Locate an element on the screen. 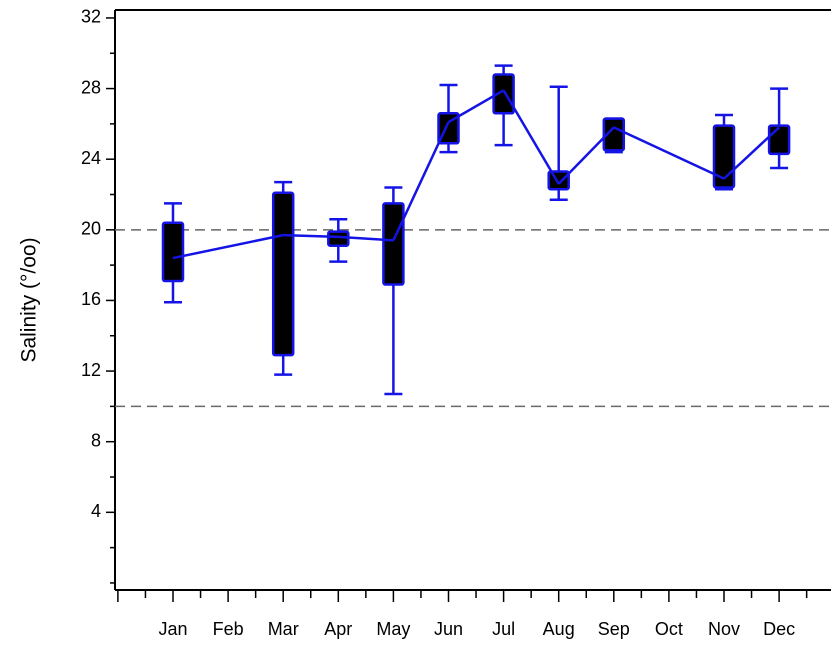  x-tick-label: Dec is located at coordinates (779, 629).